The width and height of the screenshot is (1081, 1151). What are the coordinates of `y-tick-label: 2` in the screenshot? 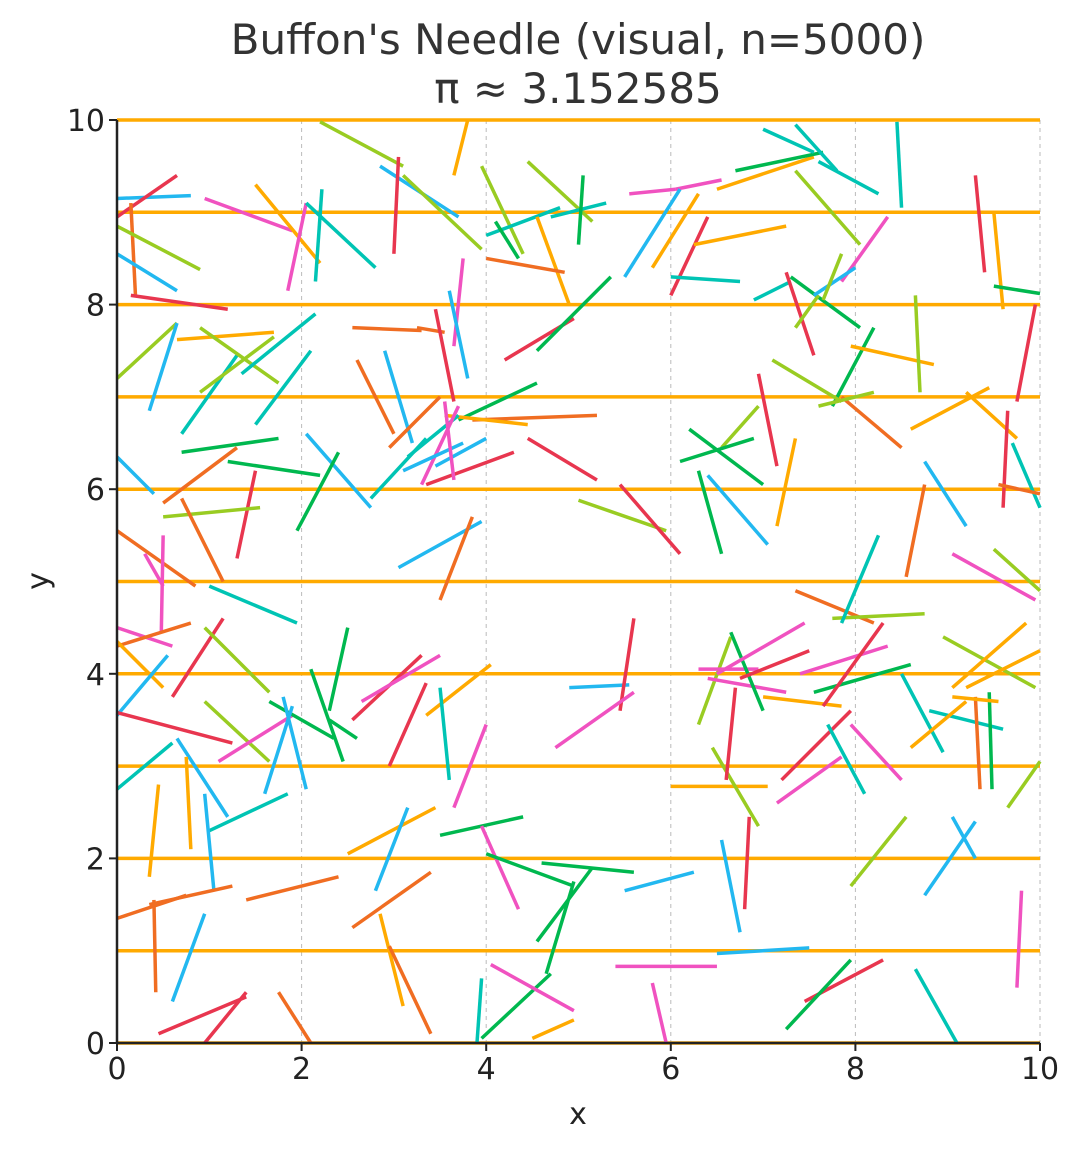 It's located at (95, 859).